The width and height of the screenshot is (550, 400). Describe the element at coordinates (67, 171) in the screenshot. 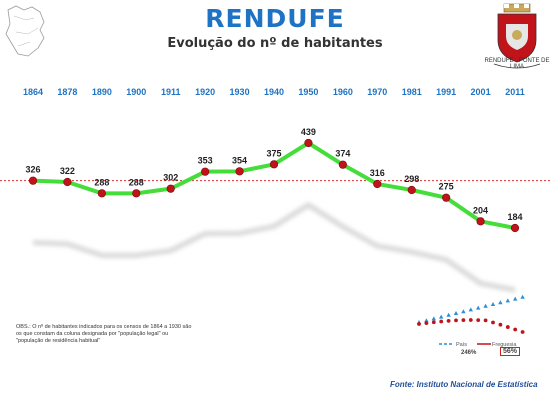

I see `data-label: 322` at that location.